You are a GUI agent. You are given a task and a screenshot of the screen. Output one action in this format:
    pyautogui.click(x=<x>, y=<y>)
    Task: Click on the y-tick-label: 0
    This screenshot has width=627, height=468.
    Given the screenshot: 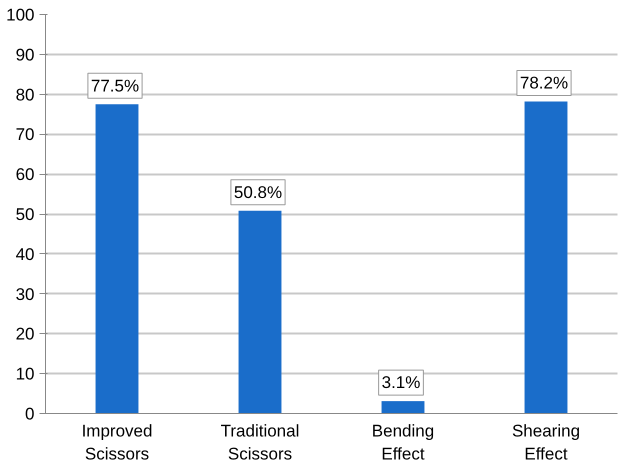 What is the action you would take?
    pyautogui.click(x=30, y=414)
    